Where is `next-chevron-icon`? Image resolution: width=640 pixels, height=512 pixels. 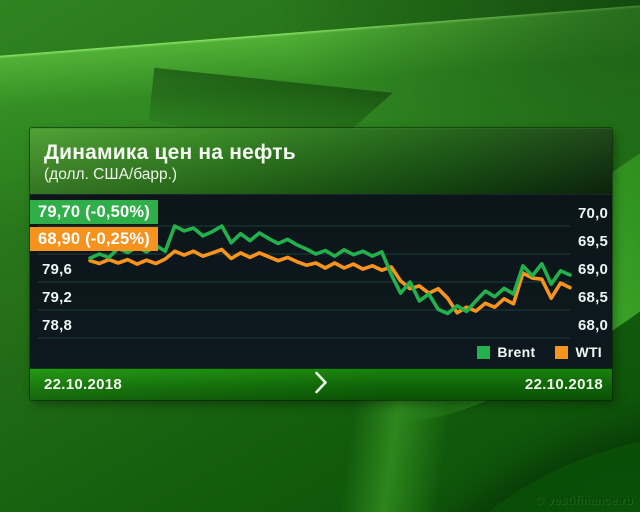
next-chevron-icon is located at coordinates (321, 384).